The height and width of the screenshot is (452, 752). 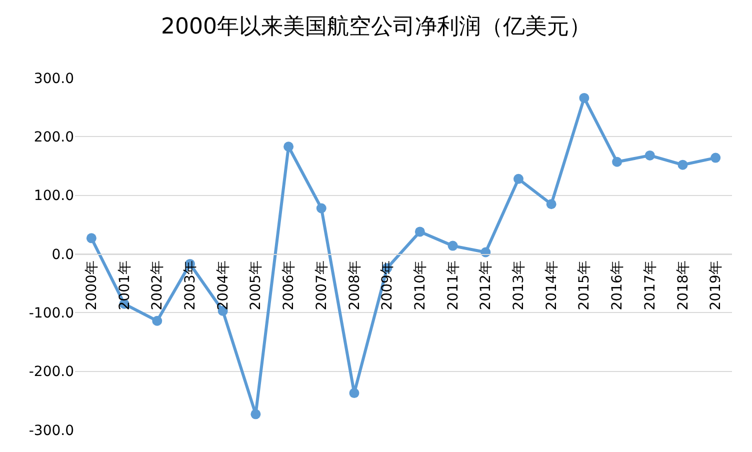 I want to click on x-tick-label: 2017年, so click(x=650, y=285).